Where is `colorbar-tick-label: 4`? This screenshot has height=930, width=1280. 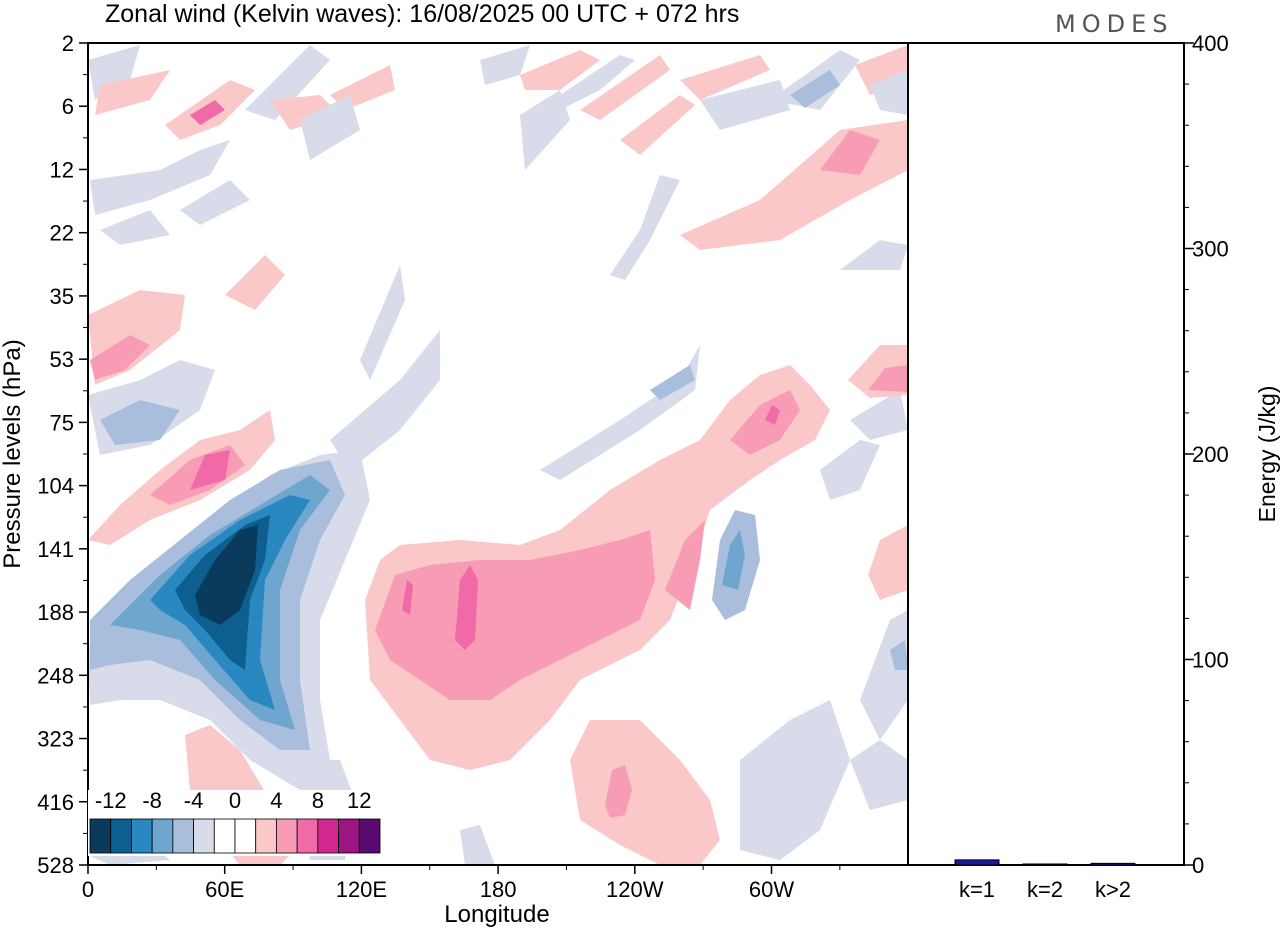
colorbar-tick-label: 4 is located at coordinates (276, 800).